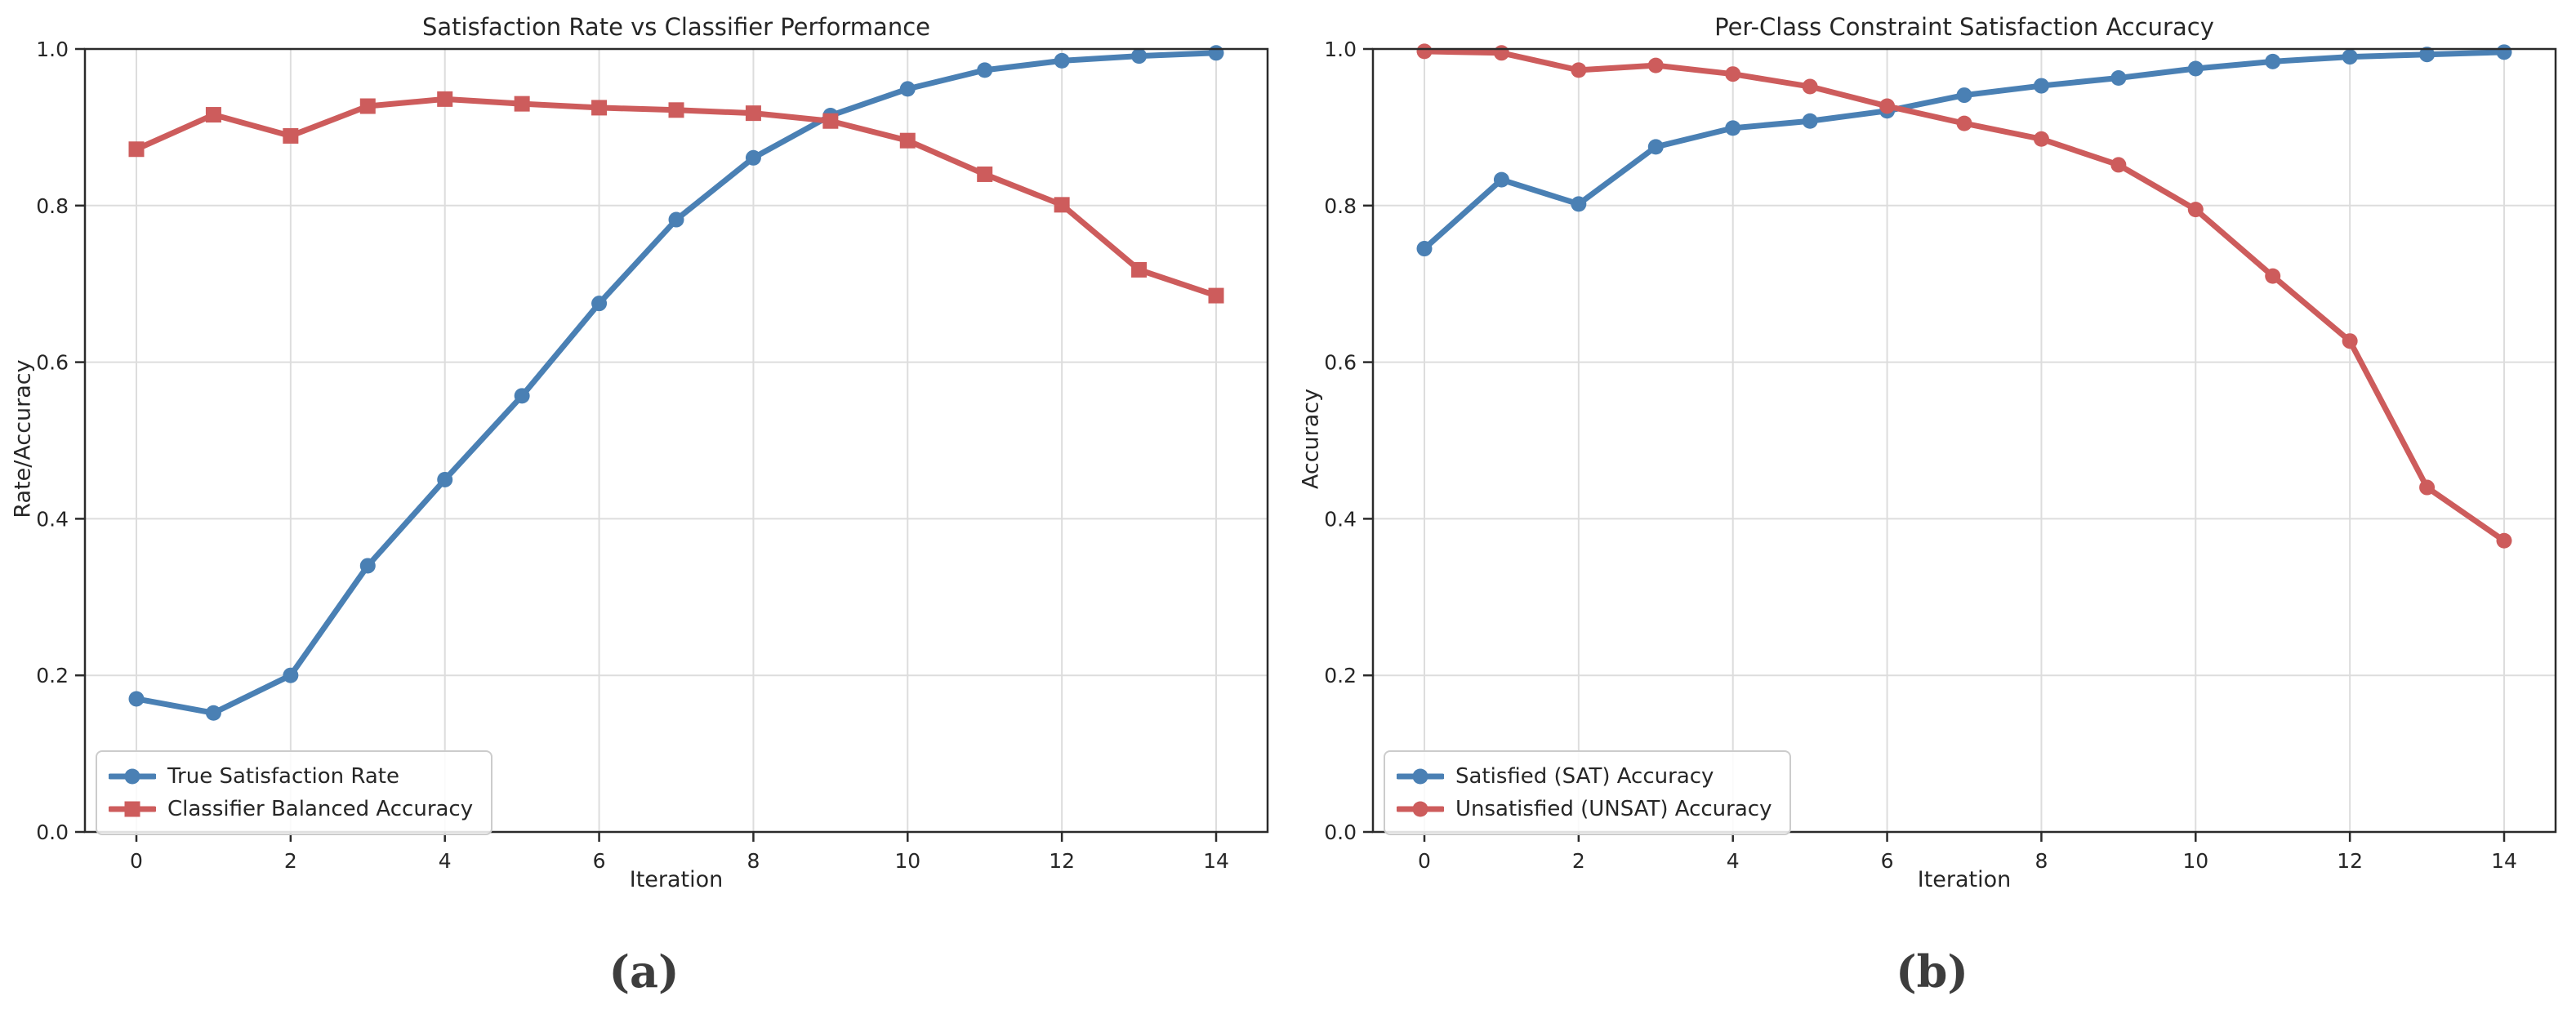 The width and height of the screenshot is (2576, 1023). I want to click on legend-label: True Satisfaction Rate, so click(283, 777).